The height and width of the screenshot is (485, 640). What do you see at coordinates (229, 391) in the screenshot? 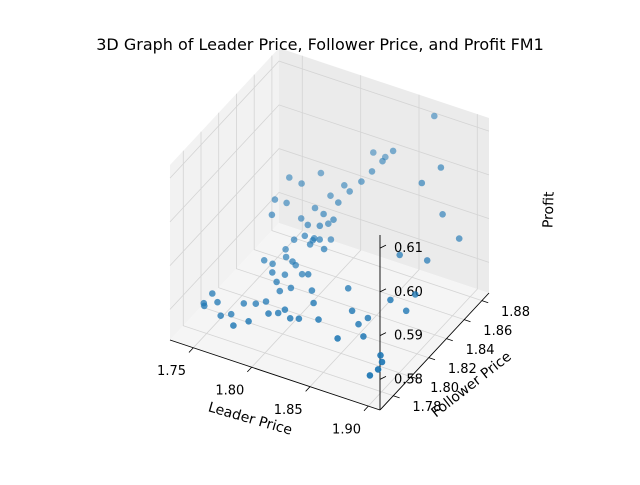
I see `x-tick-label: 1.80` at bounding box center [229, 391].